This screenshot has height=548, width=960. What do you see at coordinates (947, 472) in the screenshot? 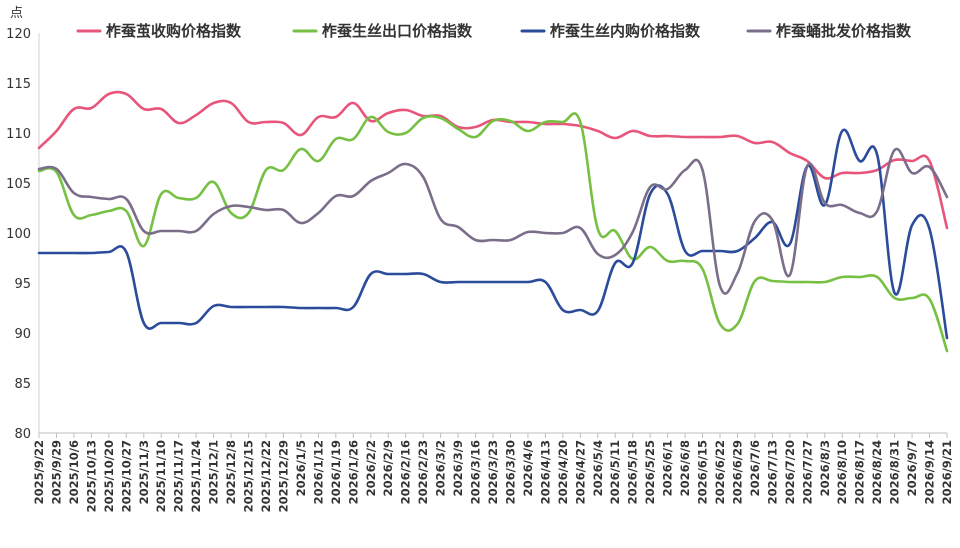
I see `x-tick-label: 2026/9/21` at bounding box center [947, 472].